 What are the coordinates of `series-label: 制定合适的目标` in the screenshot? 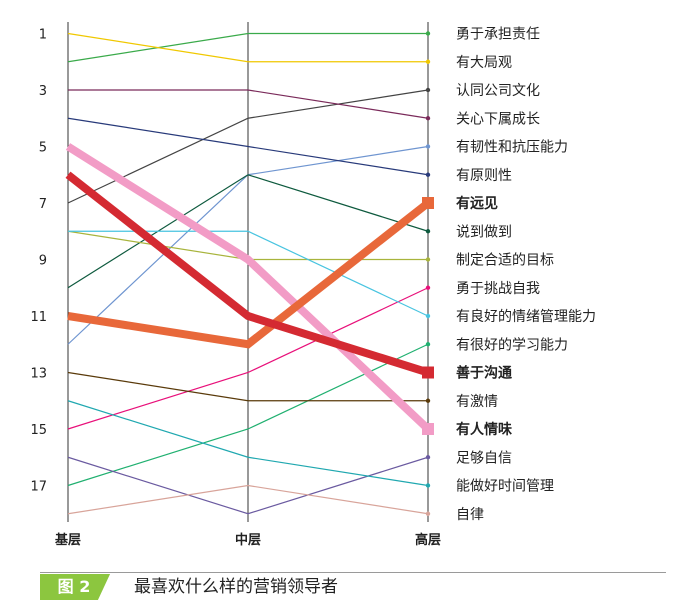 It's located at (505, 261).